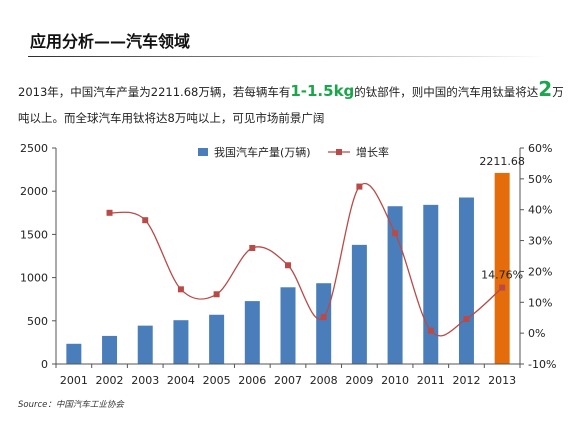 The width and height of the screenshot is (576, 432). I want to click on para-highlight-weight: 1-1.5kg, so click(322, 91).